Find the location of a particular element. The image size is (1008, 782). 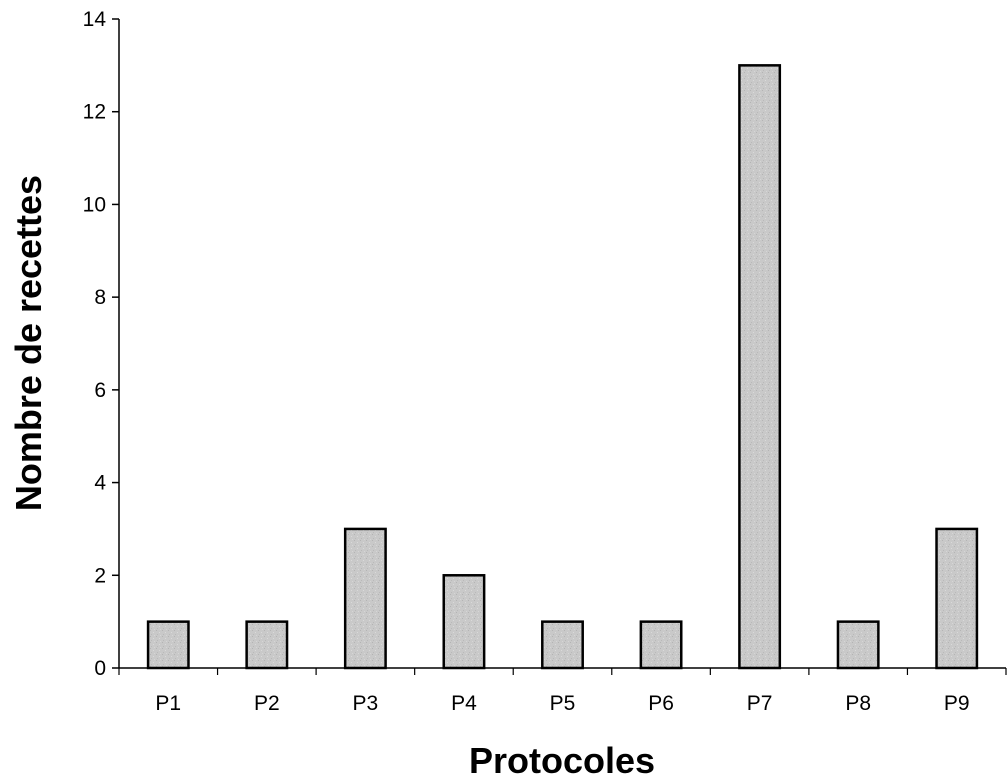

y-axis-title: Nombre de recettes is located at coordinates (28, 343).